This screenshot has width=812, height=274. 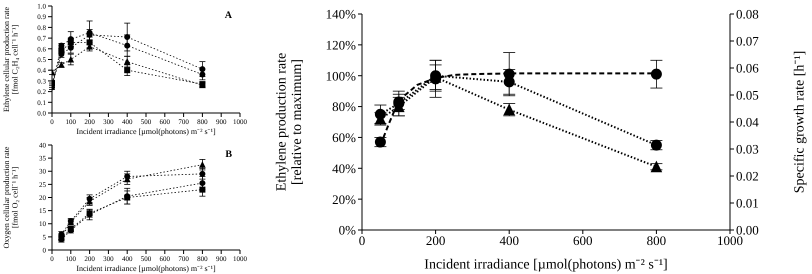 I want to click on y2-tick-label: 0.05, so click(x=747, y=95).